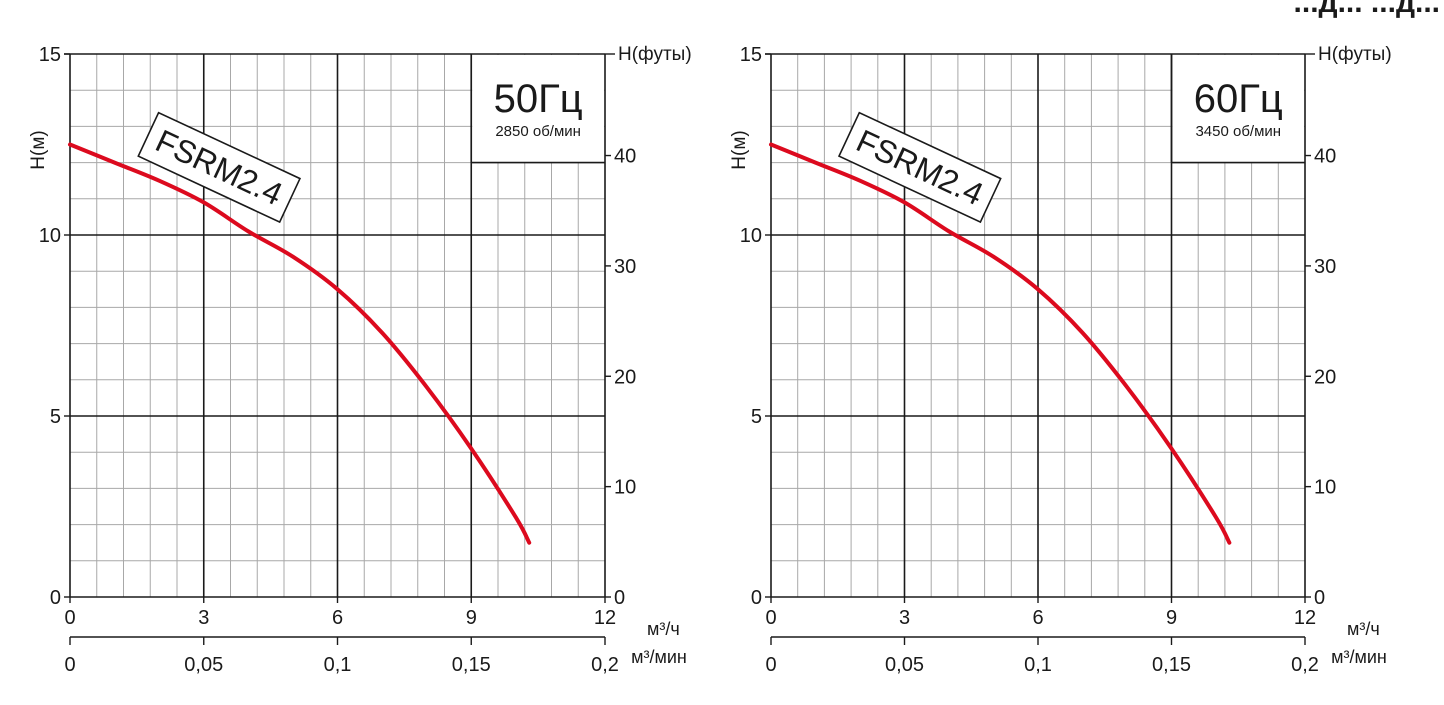 The image size is (1444, 705). I want to click on frequency-label: 60Гц, so click(1238, 99).